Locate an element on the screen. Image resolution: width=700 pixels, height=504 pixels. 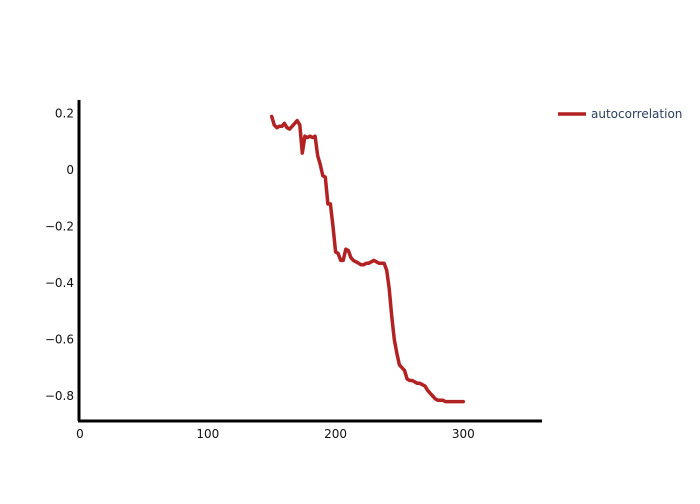
y-tick-label: 0.2 is located at coordinates (64, 114).